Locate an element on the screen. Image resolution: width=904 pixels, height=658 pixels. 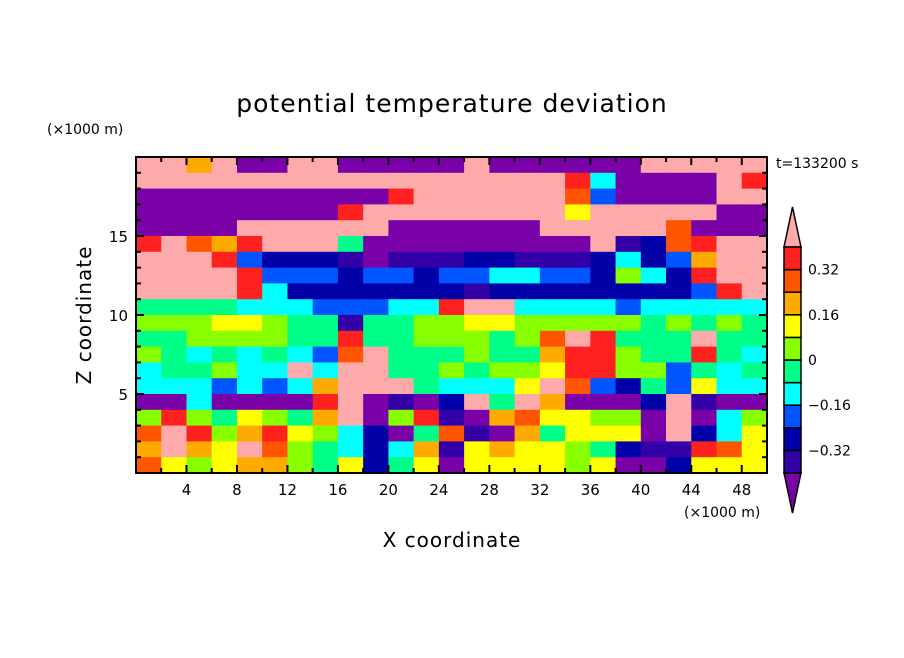
x-tick-label: 40 is located at coordinates (640, 490).